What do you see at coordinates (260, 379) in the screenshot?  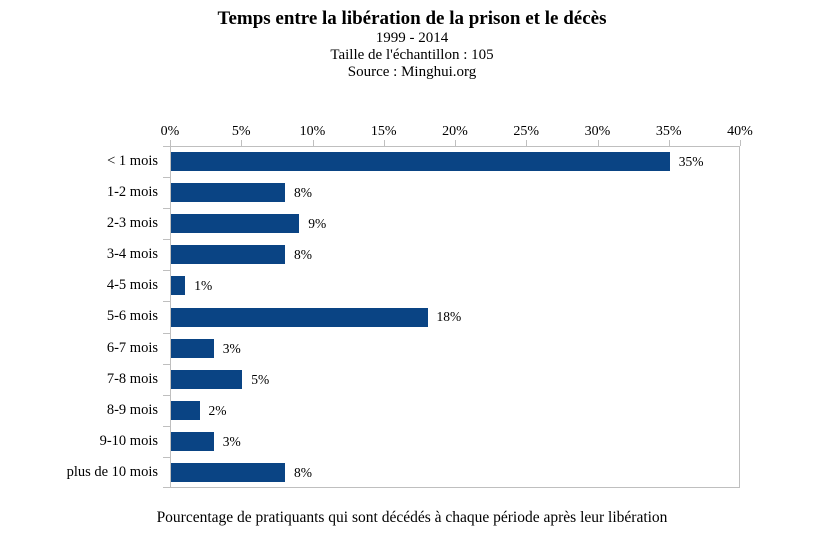 I see `bar-value-label: 5%` at bounding box center [260, 379].